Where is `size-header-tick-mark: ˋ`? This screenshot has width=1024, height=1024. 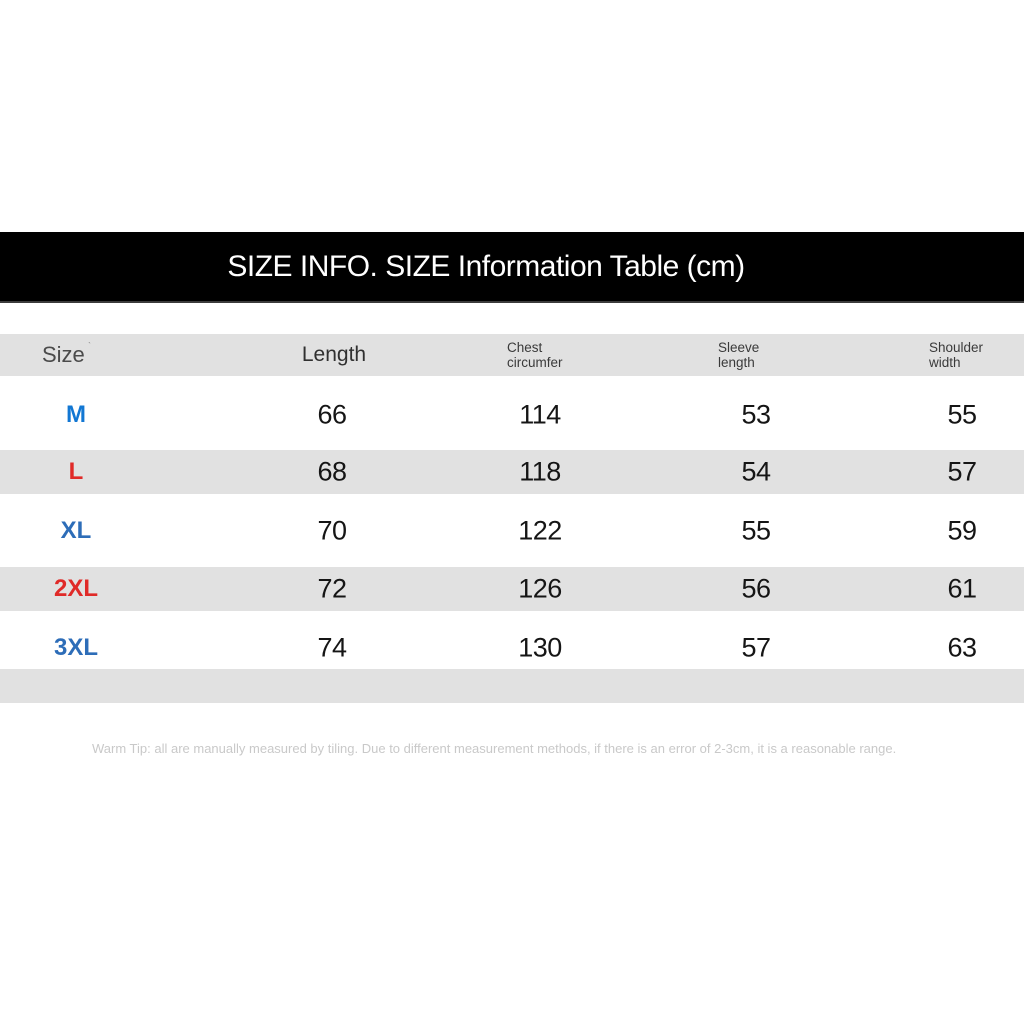 size-header-tick-mark: ˋ is located at coordinates (89, 346).